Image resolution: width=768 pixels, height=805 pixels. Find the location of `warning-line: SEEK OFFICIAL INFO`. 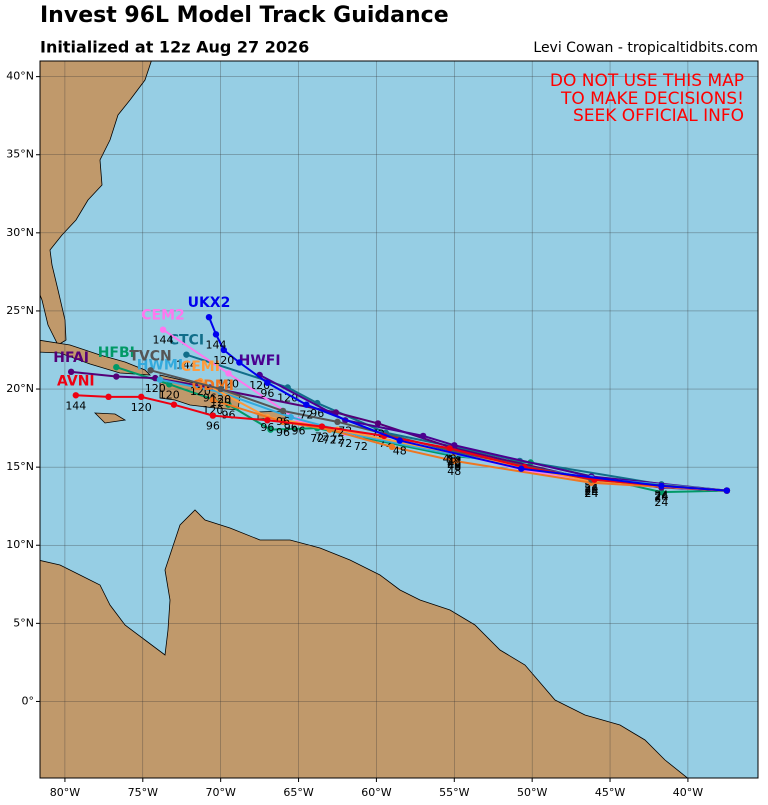

warning-line: SEEK OFFICIAL INFO is located at coordinates (658, 116).